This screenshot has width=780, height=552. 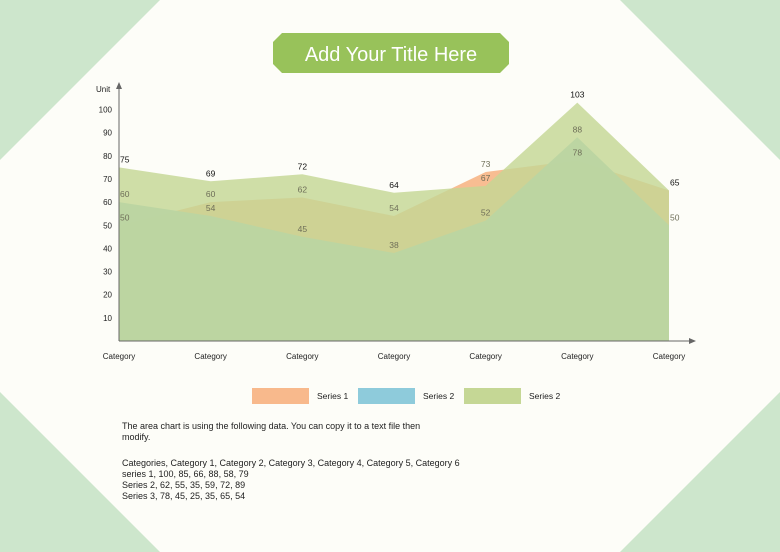 What do you see at coordinates (486, 213) in the screenshot?
I see `value-label: 52` at bounding box center [486, 213].